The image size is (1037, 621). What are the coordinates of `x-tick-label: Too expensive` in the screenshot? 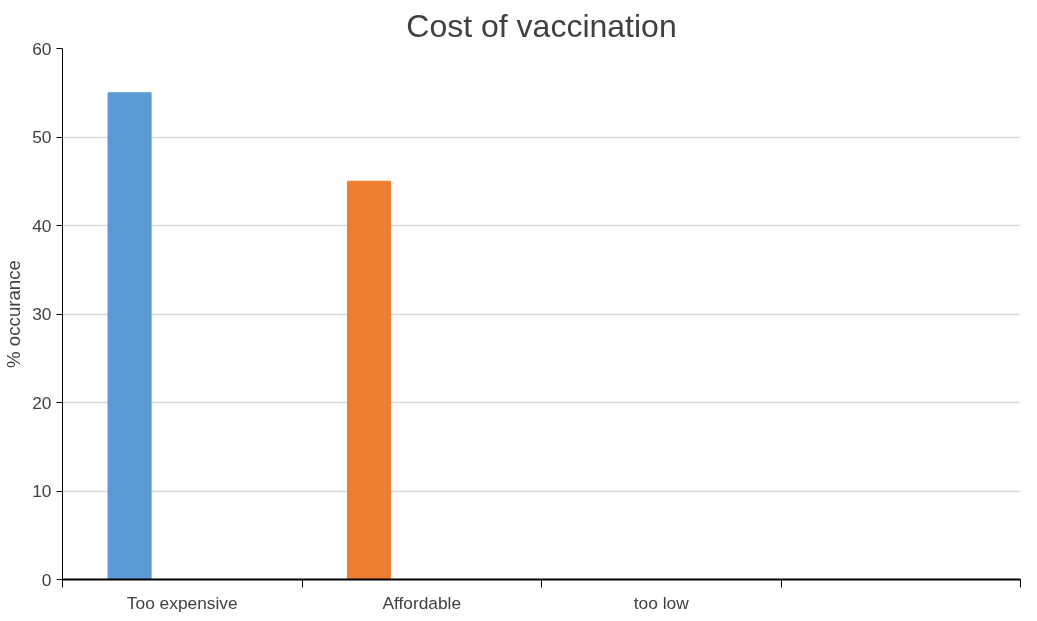 It's located at (182, 602).